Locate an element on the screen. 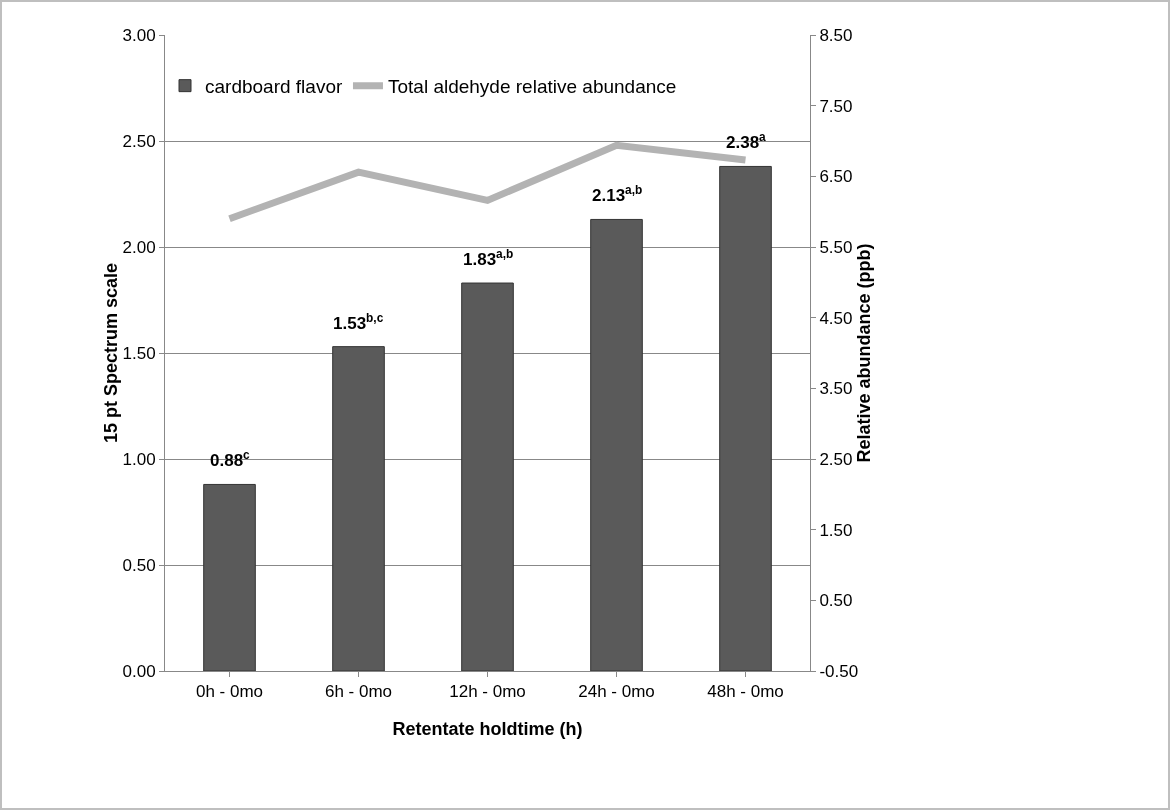  legend-label: Total aldehyde relative abundance is located at coordinates (532, 87).